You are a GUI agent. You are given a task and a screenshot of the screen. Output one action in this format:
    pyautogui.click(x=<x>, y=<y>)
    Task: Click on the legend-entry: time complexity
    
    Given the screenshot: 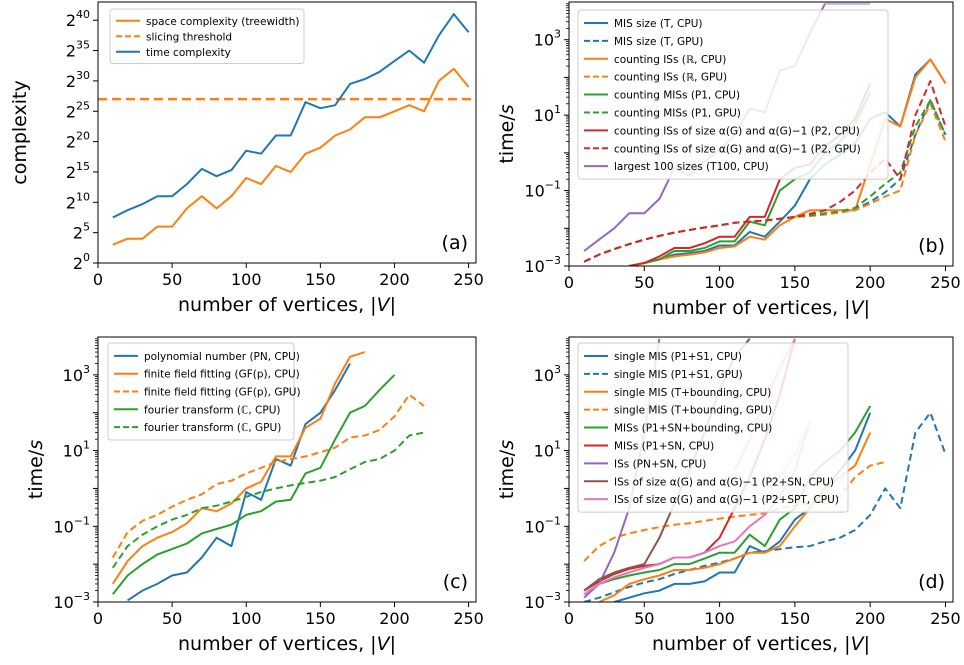 What is the action you would take?
    pyautogui.click(x=188, y=53)
    